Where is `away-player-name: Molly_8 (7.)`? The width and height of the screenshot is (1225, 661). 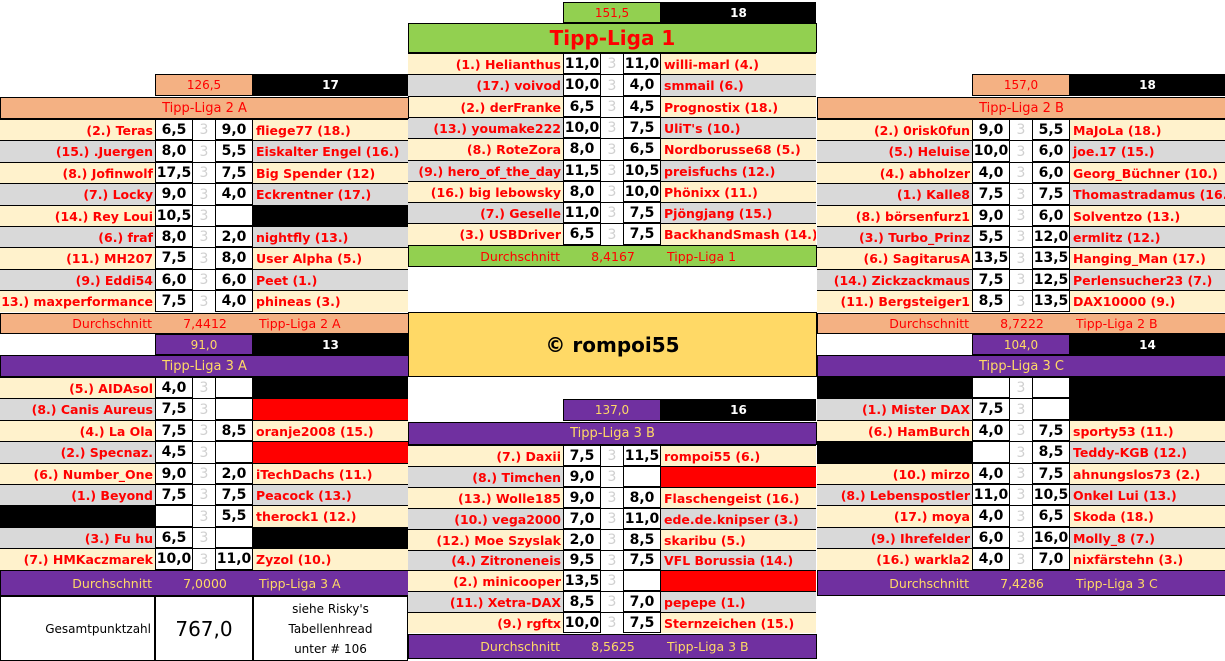
away-player-name: Molly_8 (7.) is located at coordinates (1147, 537).